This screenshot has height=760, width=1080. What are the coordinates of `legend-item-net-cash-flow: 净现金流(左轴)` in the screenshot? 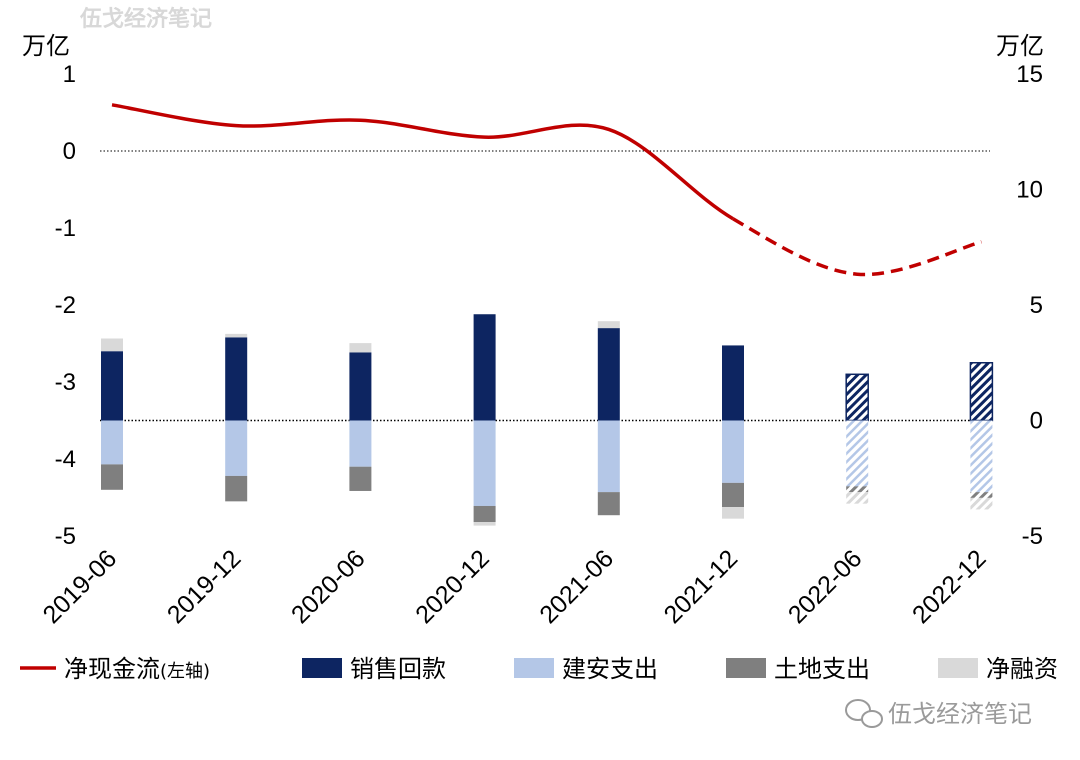 It's located at (115, 669).